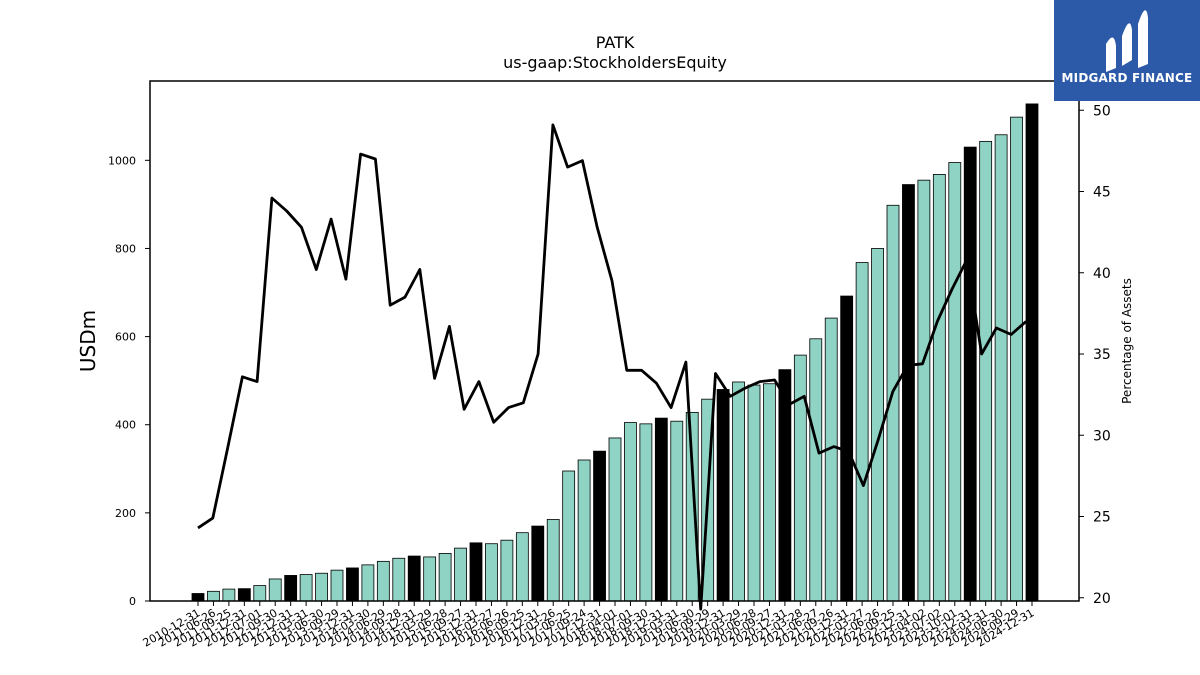 Image resolution: width=1200 pixels, height=675 pixels. What do you see at coordinates (1102, 355) in the screenshot?
I see `y2-tick-label: 35` at bounding box center [1102, 355].